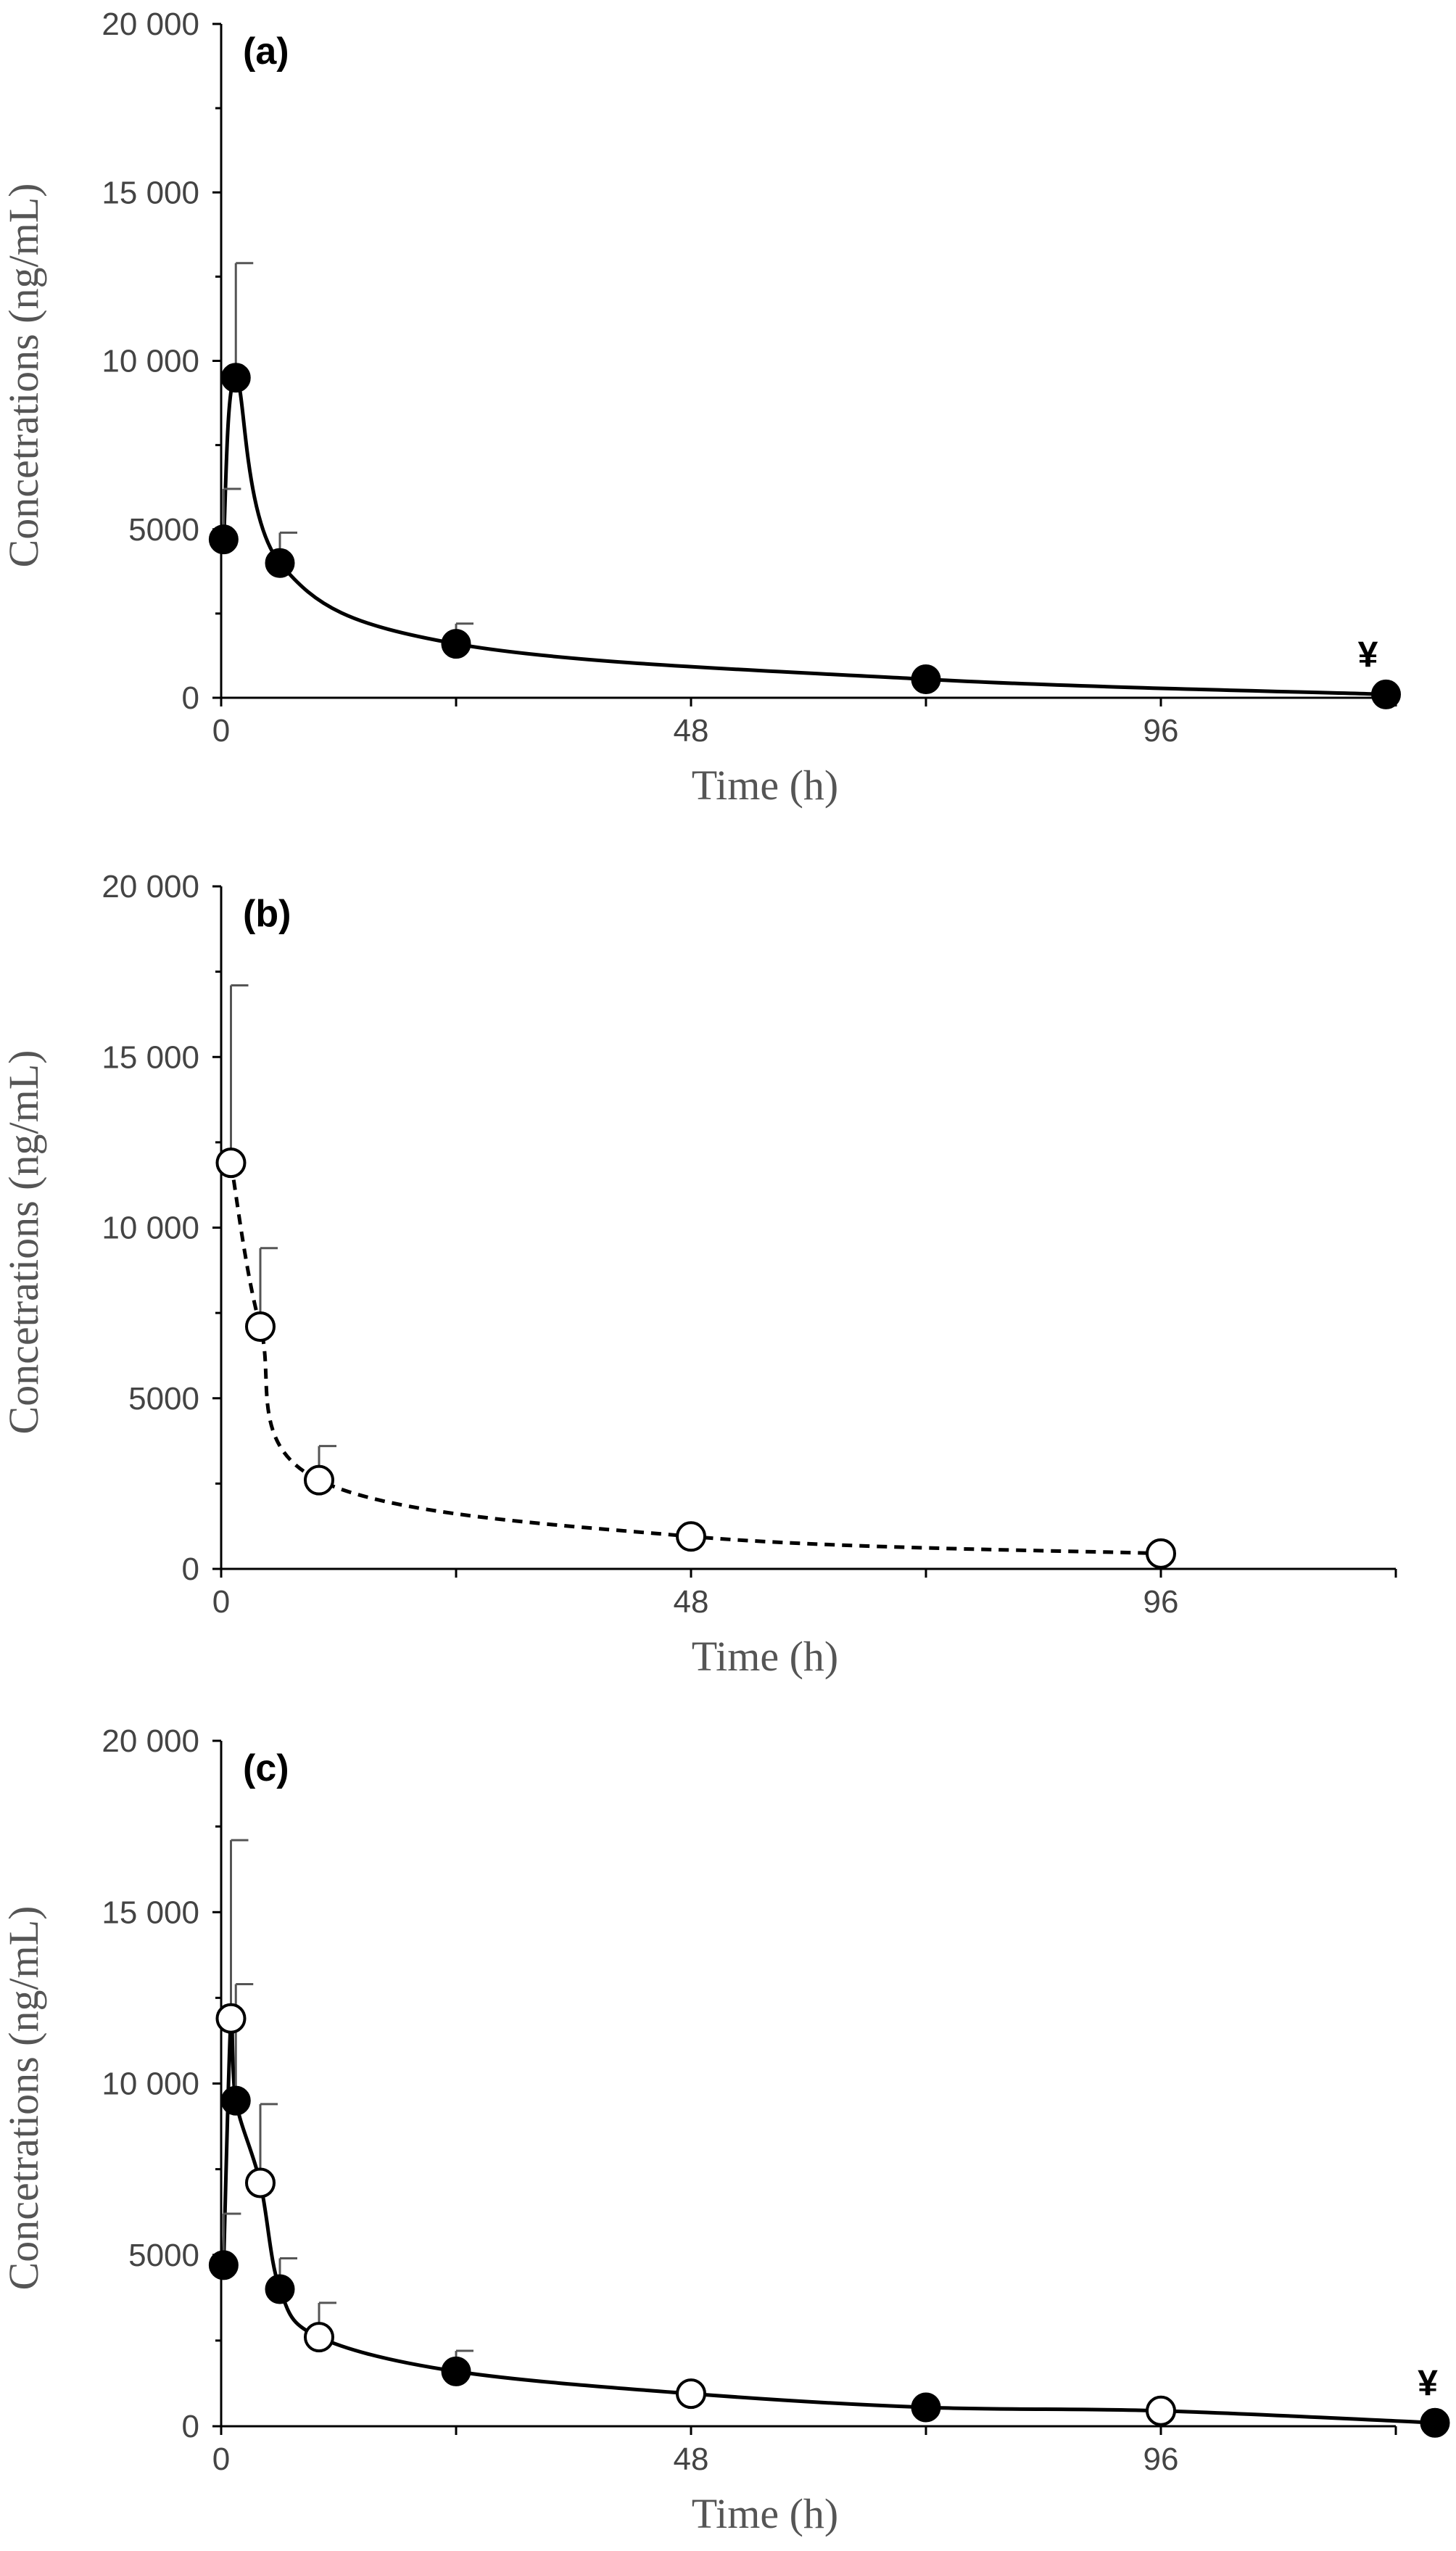 The width and height of the screenshot is (1456, 2551). What do you see at coordinates (266, 51) in the screenshot?
I see `panel-label: (a)` at bounding box center [266, 51].